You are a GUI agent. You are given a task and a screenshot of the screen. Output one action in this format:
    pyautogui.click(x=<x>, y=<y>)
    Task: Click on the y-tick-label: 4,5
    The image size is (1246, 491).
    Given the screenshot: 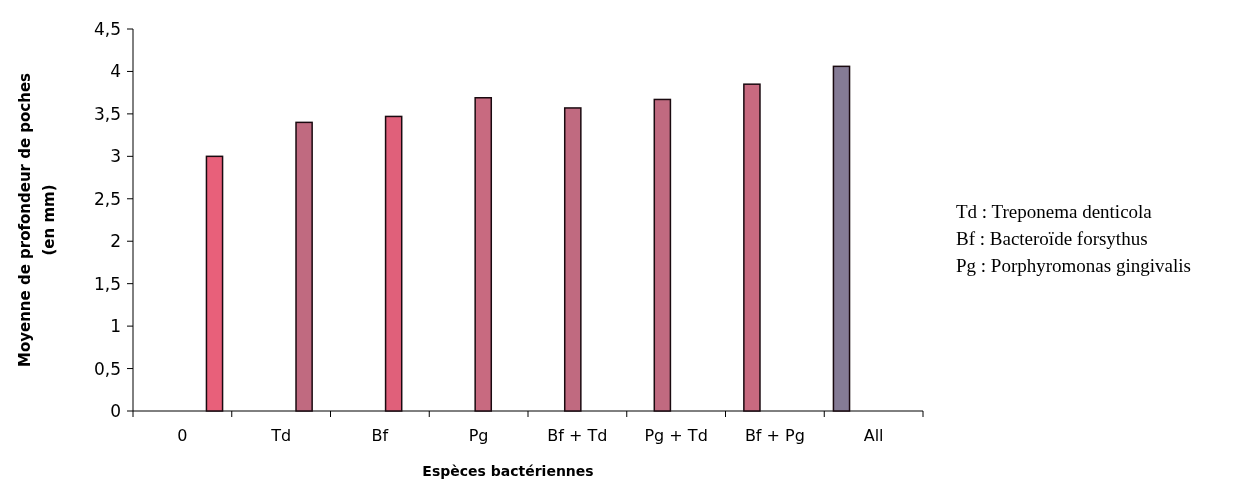 What is the action you would take?
    pyautogui.click(x=107, y=28)
    